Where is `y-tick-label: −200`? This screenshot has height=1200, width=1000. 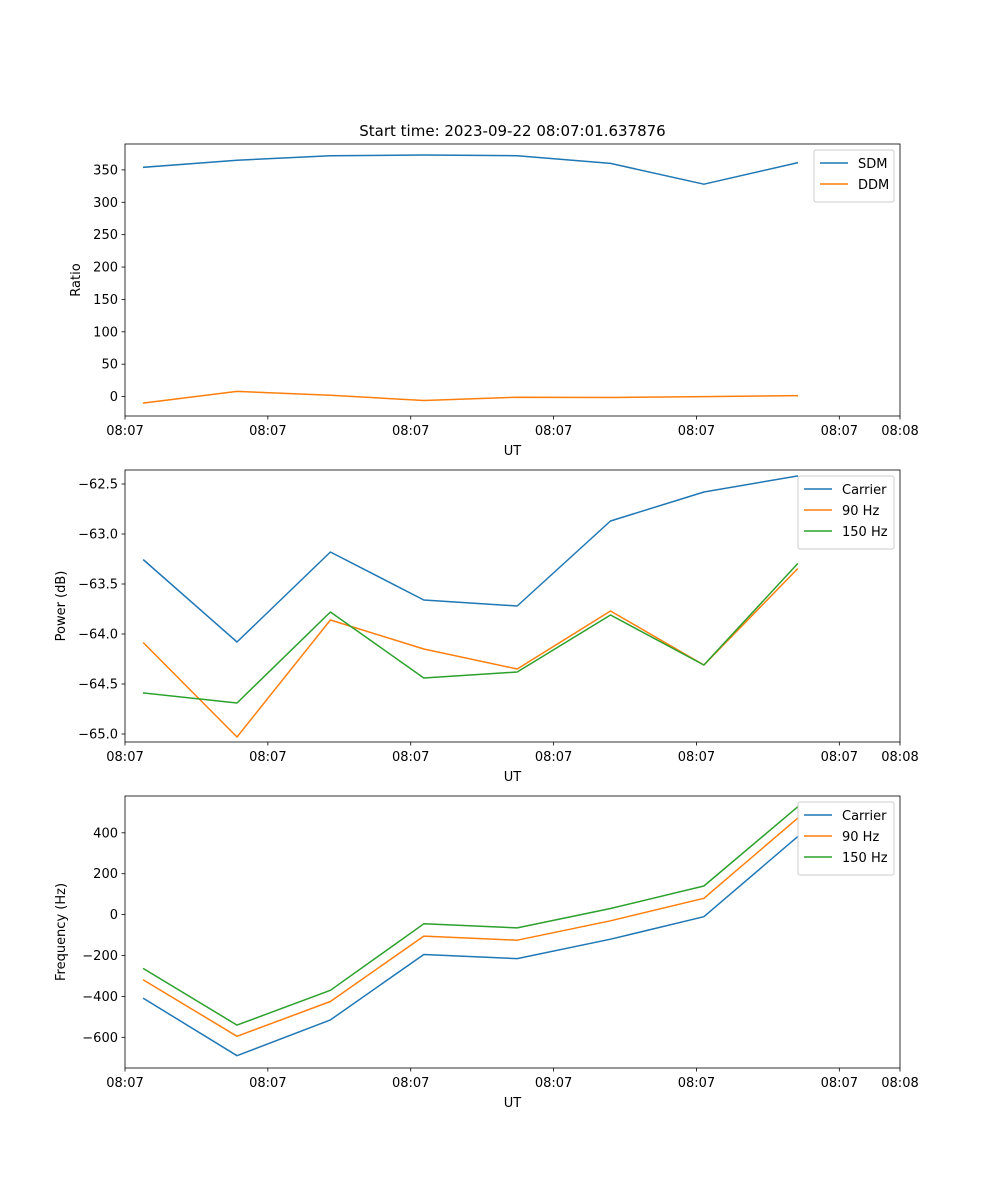
y-tick-label: −200 is located at coordinates (100, 956).